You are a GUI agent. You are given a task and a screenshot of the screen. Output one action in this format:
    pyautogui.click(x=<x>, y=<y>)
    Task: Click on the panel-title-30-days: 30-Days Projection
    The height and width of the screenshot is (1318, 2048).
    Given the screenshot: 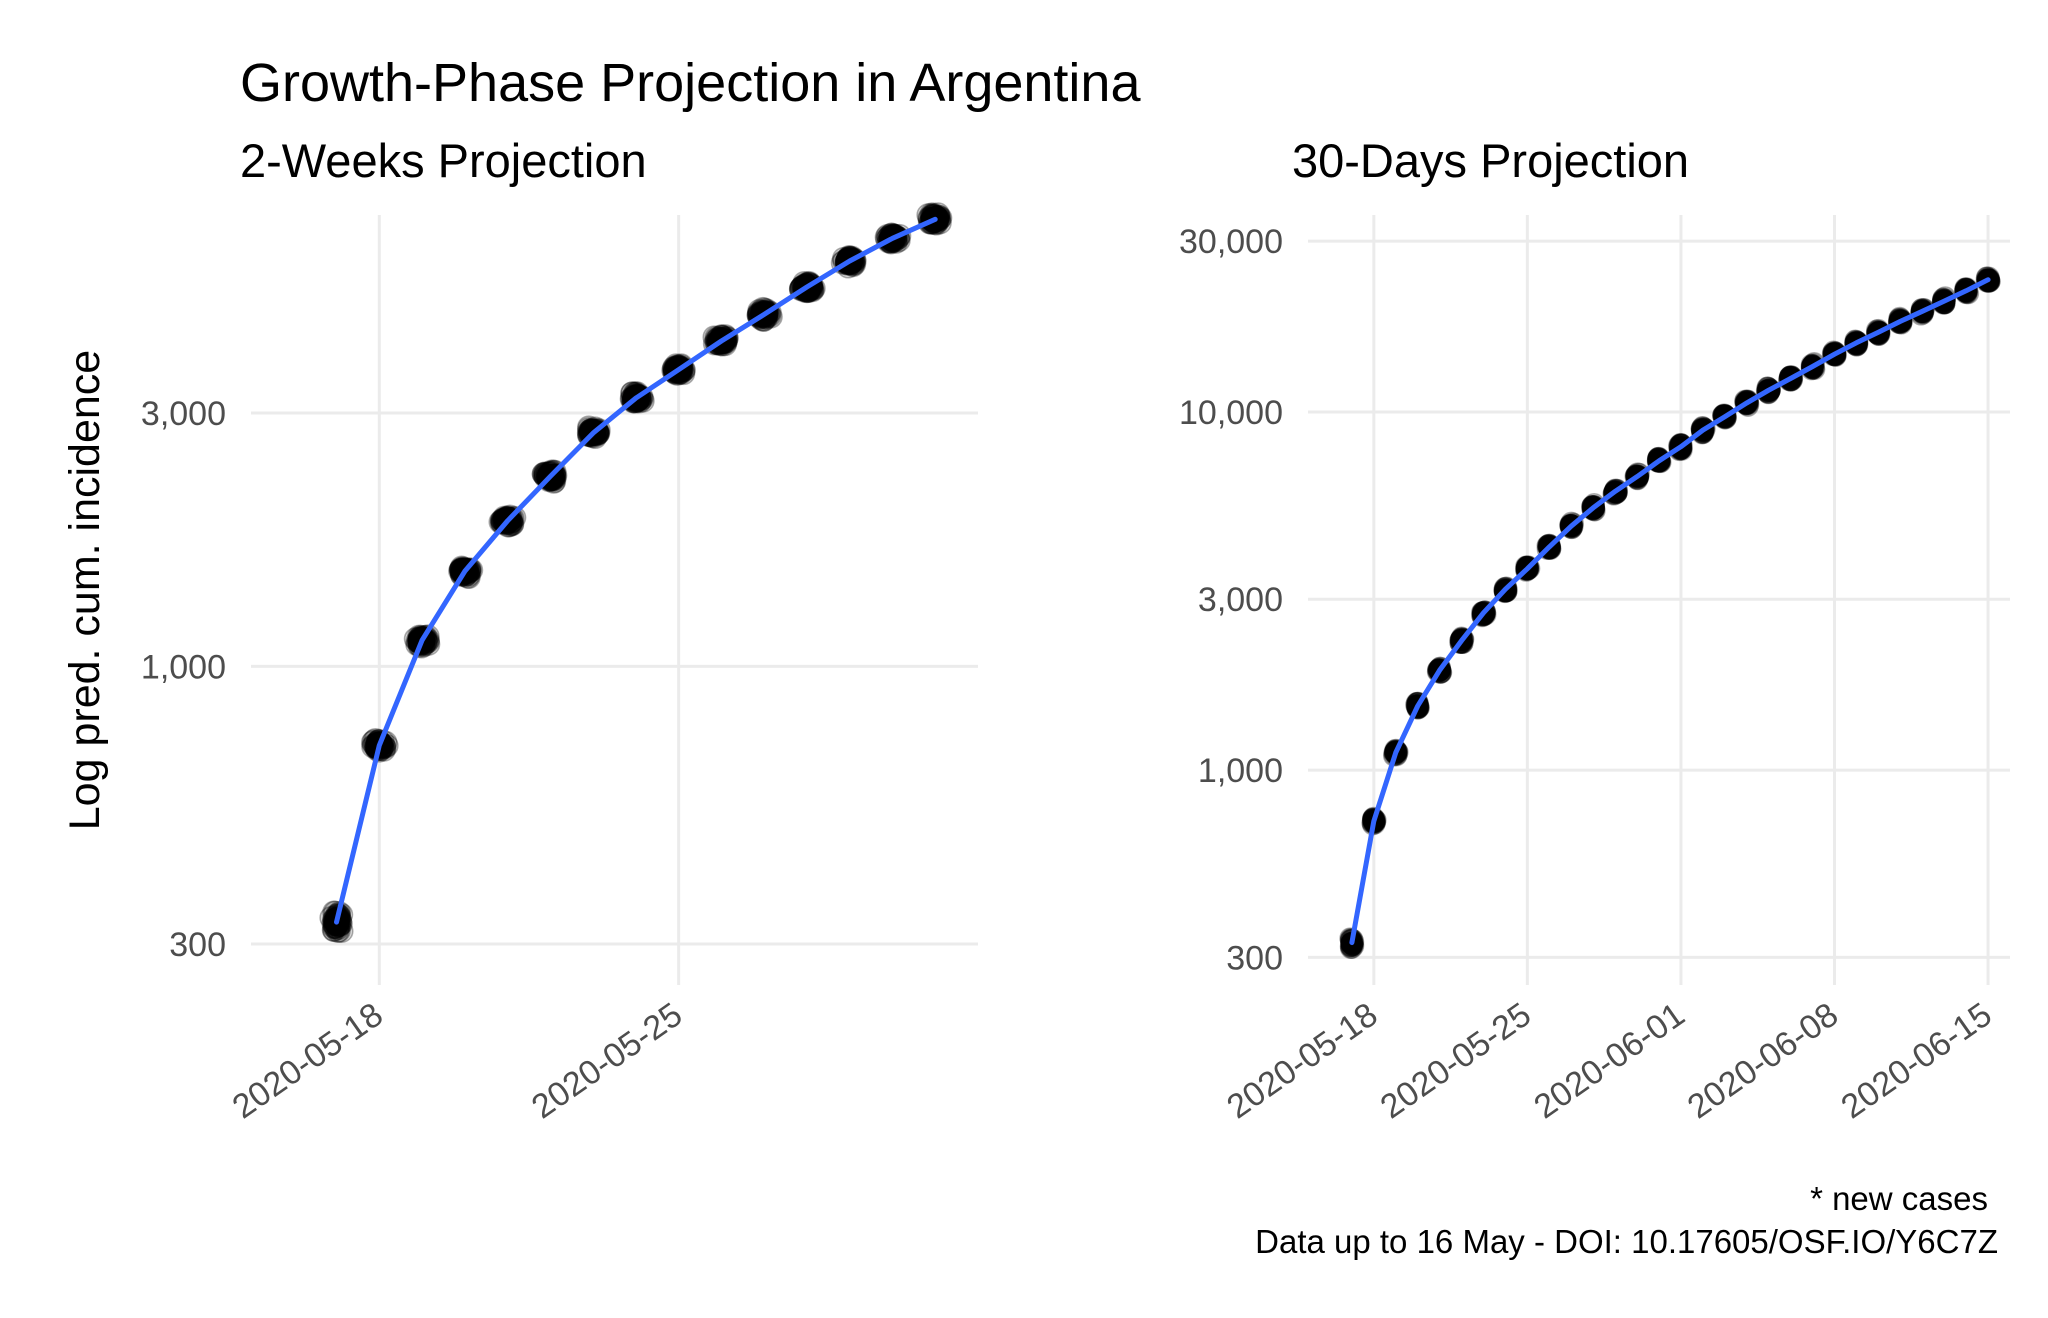 What is the action you would take?
    pyautogui.click(x=1490, y=160)
    